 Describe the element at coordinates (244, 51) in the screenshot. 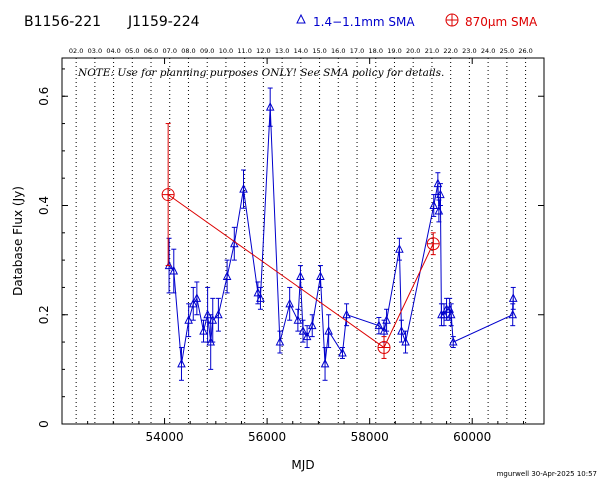

I see `top-tick-label: 11.0` at that location.